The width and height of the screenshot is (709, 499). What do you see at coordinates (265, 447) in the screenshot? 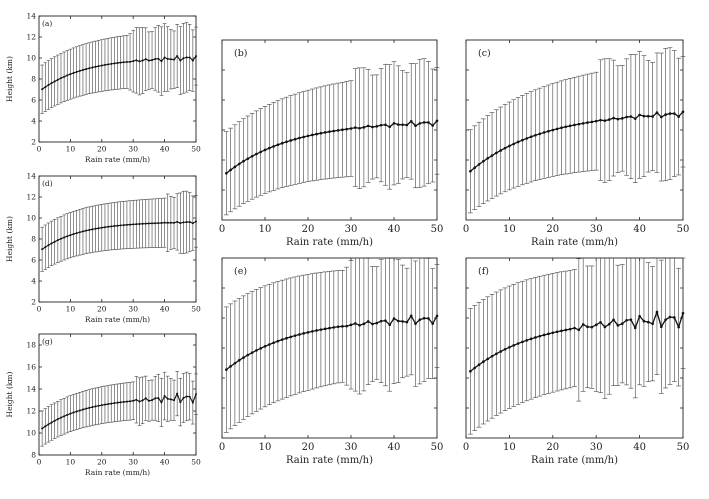
I see `x-tick-label-e: 10` at bounding box center [265, 447].